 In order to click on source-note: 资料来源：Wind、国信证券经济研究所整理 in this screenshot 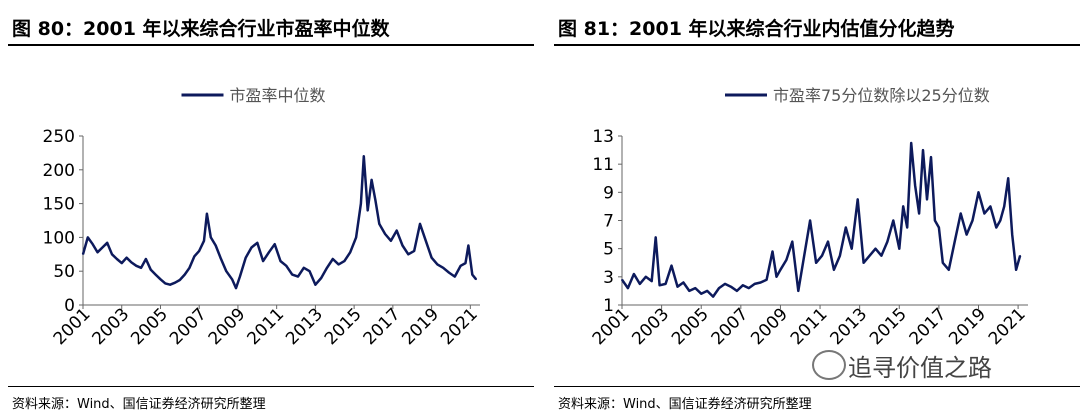, I will do `click(685, 404)`.